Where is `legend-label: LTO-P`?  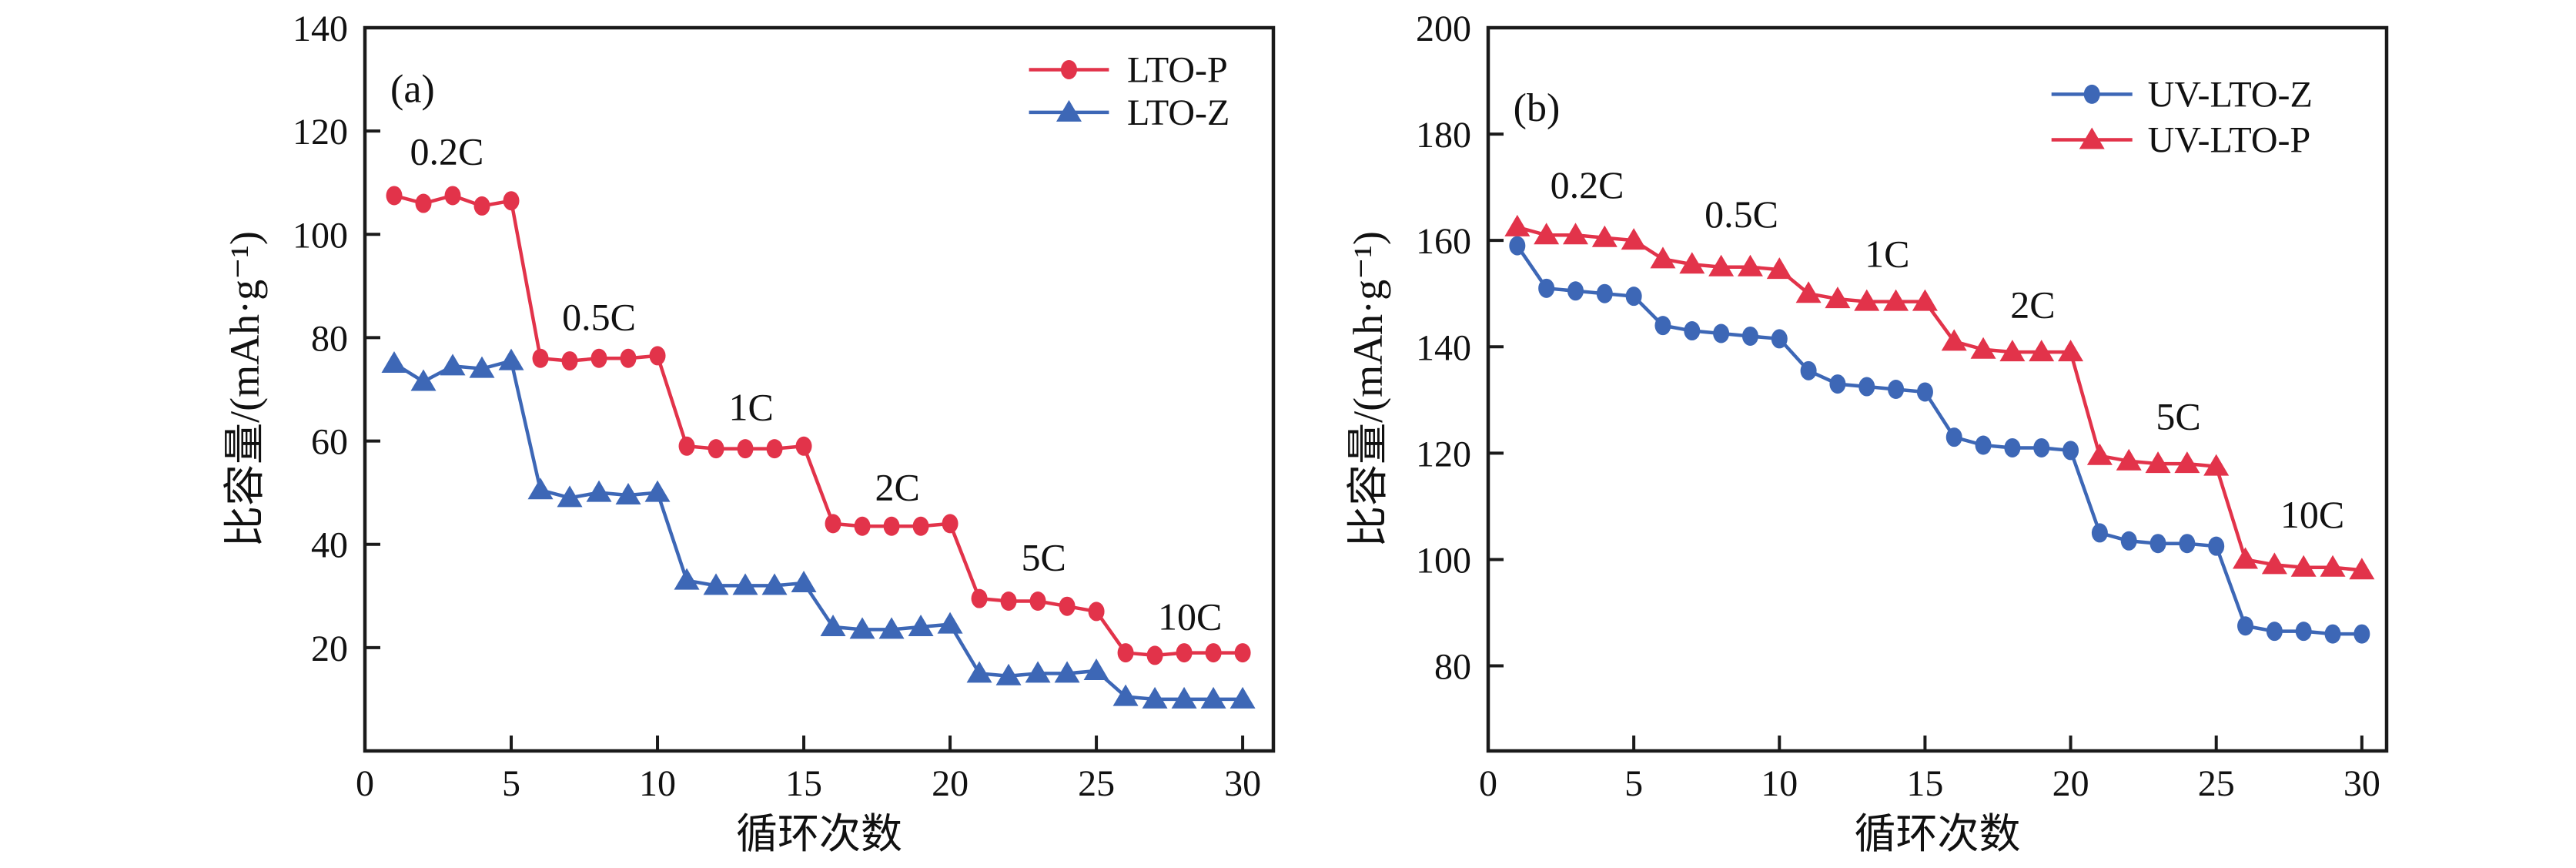
legend-label: LTO-P is located at coordinates (1177, 69).